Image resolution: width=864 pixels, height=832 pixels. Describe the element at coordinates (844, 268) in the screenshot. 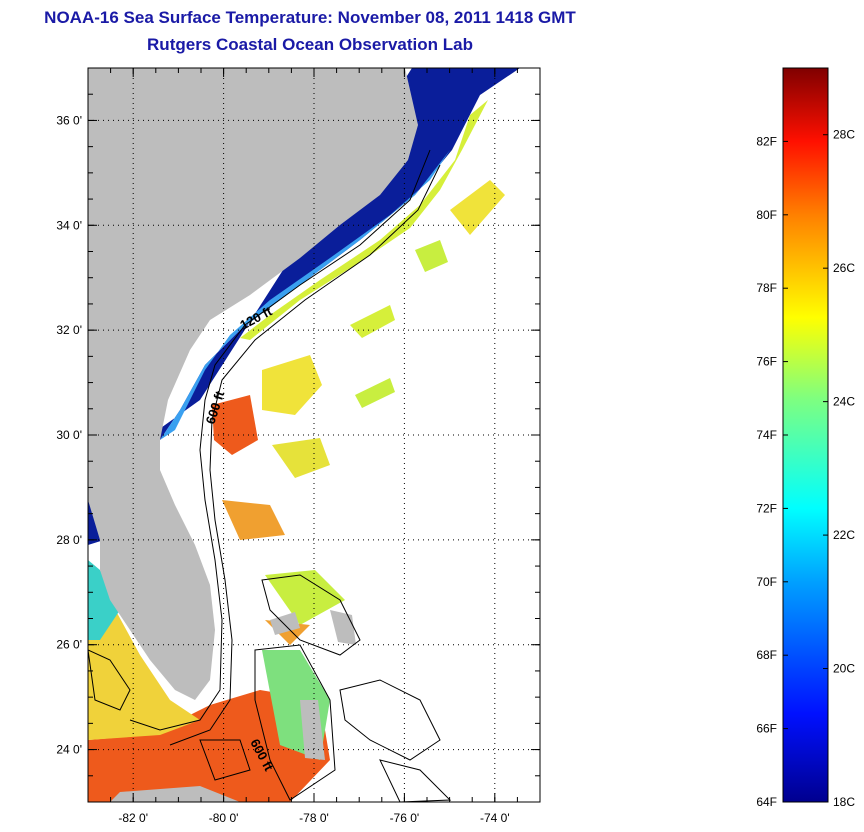

I see `colorbar-c-label: 26C` at that location.